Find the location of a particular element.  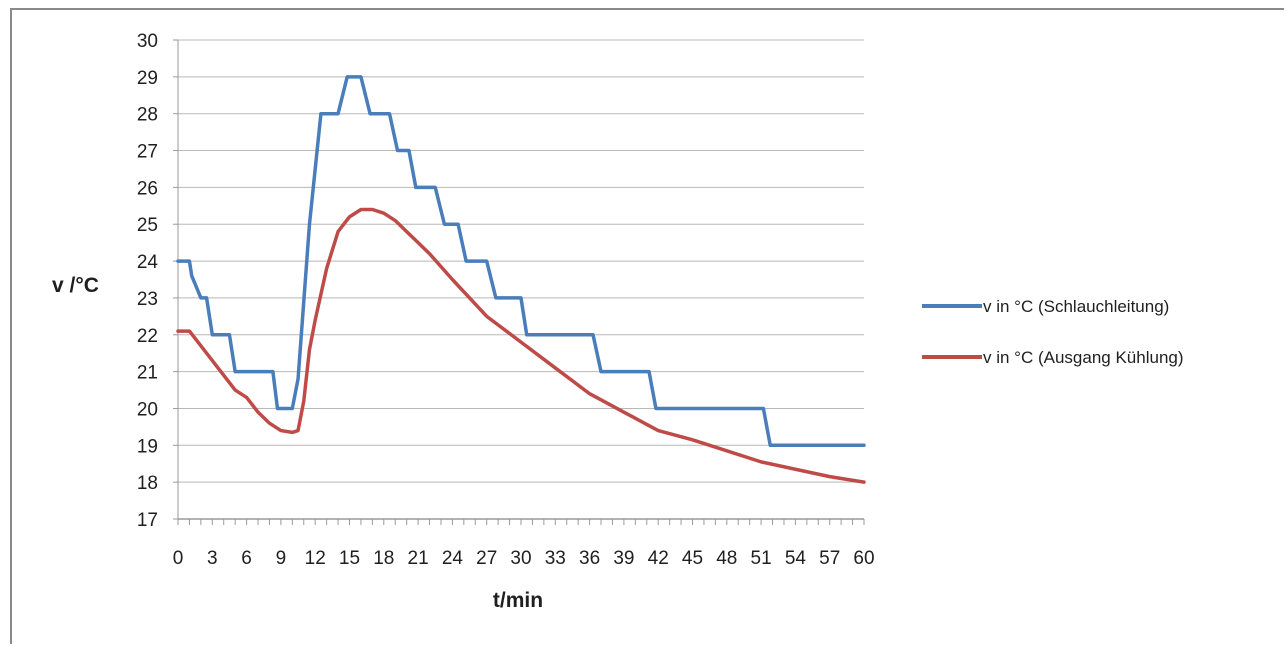

x-tick-label: 51 is located at coordinates (761, 558).